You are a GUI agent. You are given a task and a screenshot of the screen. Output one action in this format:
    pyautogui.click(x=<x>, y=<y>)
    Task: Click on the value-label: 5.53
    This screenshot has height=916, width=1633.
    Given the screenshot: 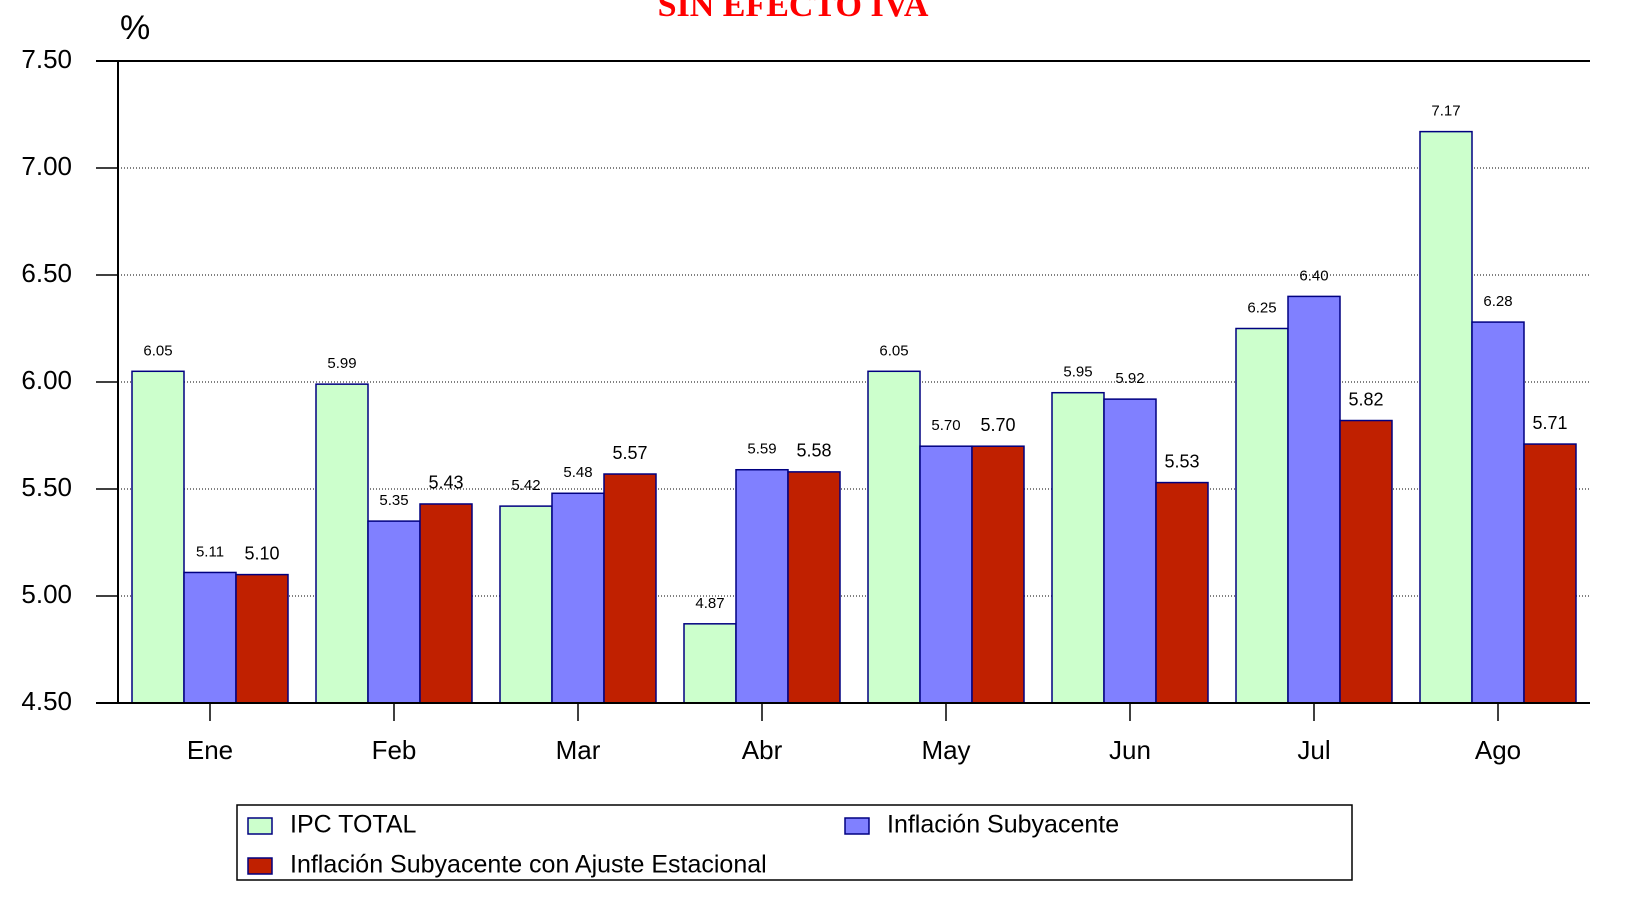 What is the action you would take?
    pyautogui.click(x=1181, y=461)
    